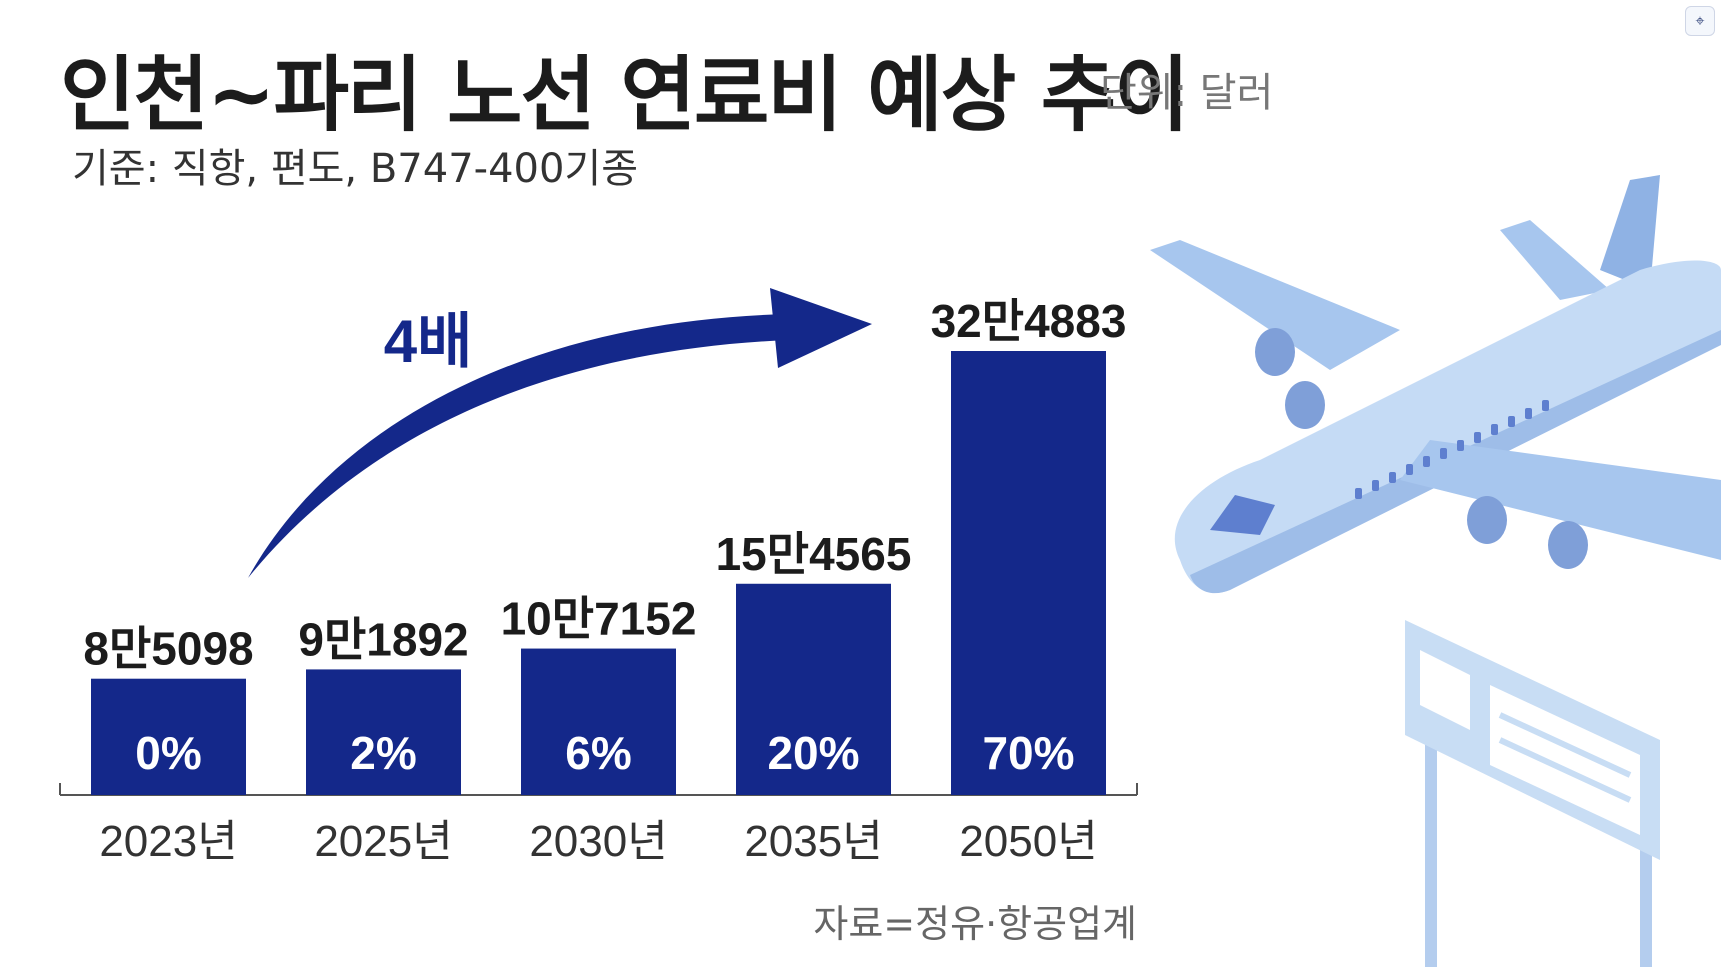 The image size is (1721, 967). Describe the element at coordinates (813, 841) in the screenshot. I see `x-tick-label-3: 2035년` at that location.